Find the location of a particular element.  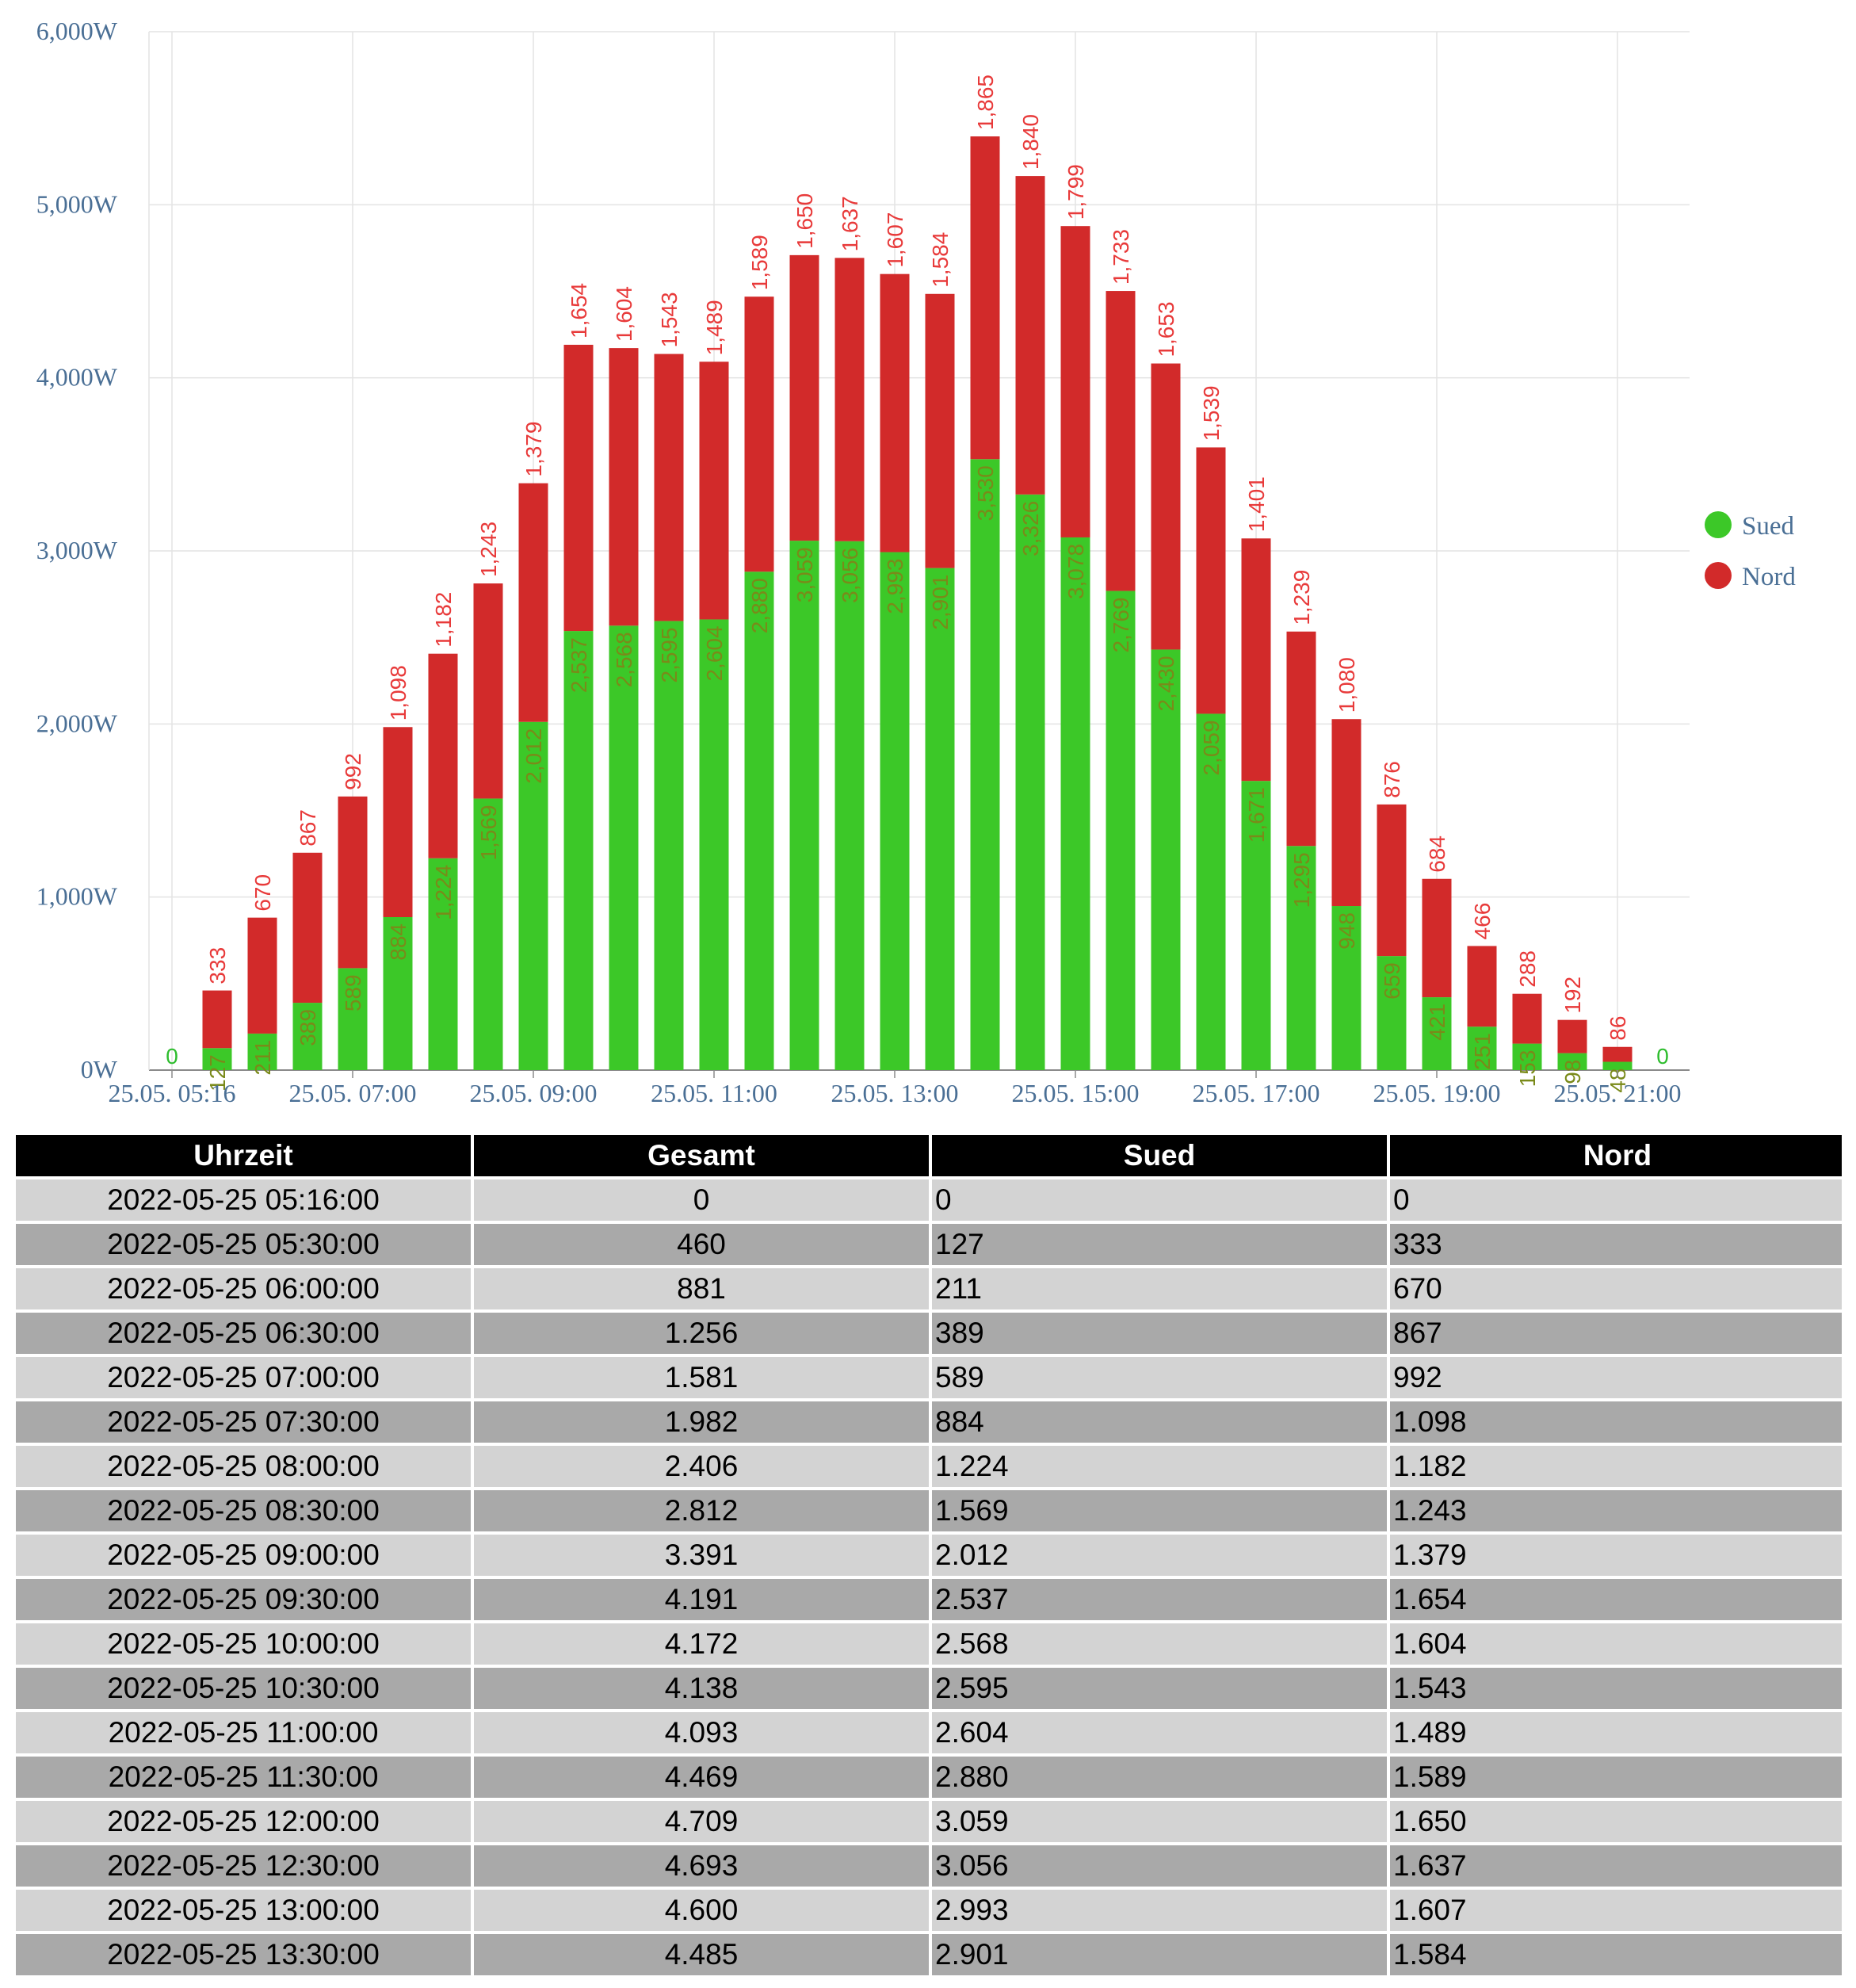

cell-gesamt: 1.256 is located at coordinates (701, 1333).